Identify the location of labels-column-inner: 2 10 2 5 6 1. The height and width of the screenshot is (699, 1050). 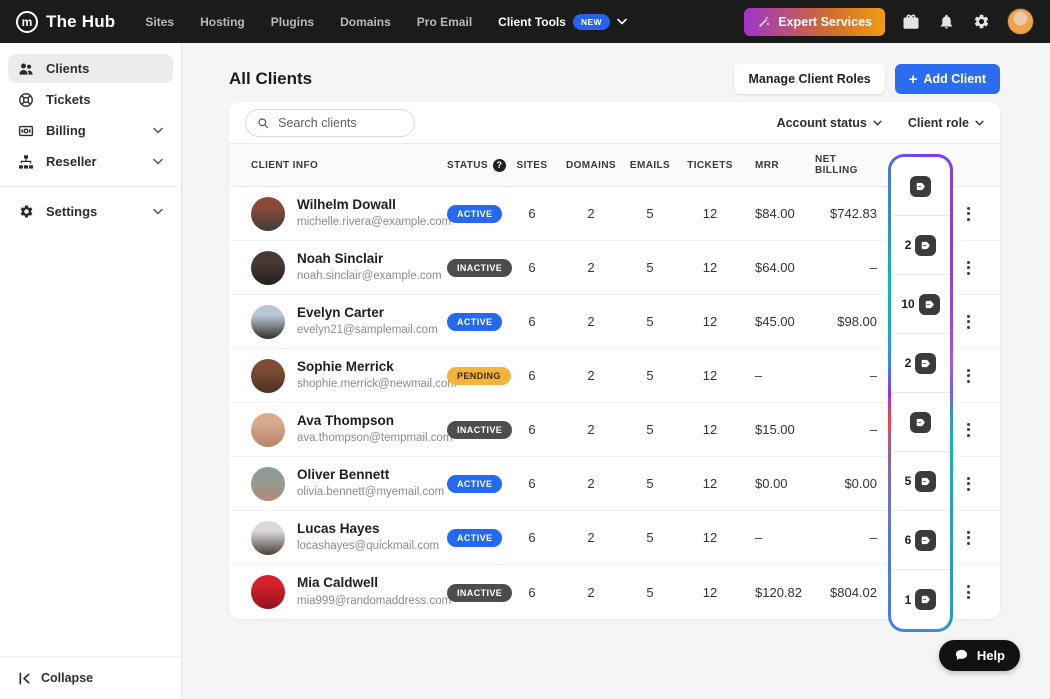
(920, 393).